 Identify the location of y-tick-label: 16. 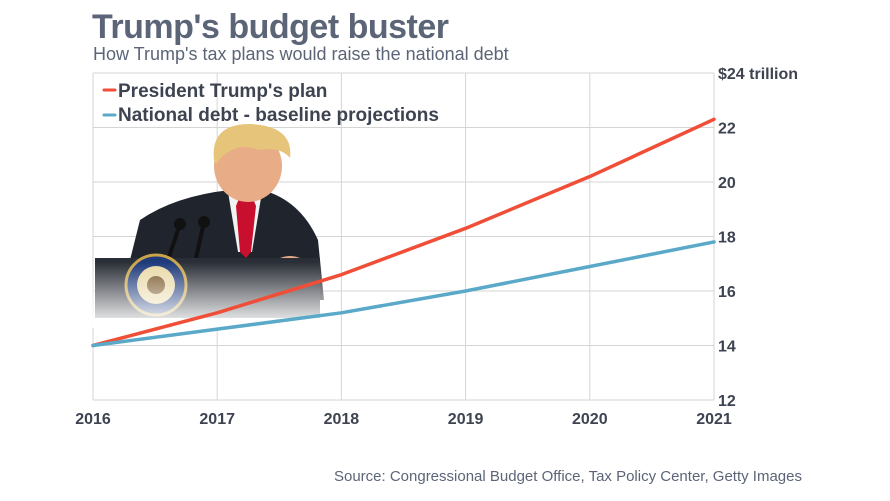
(727, 292).